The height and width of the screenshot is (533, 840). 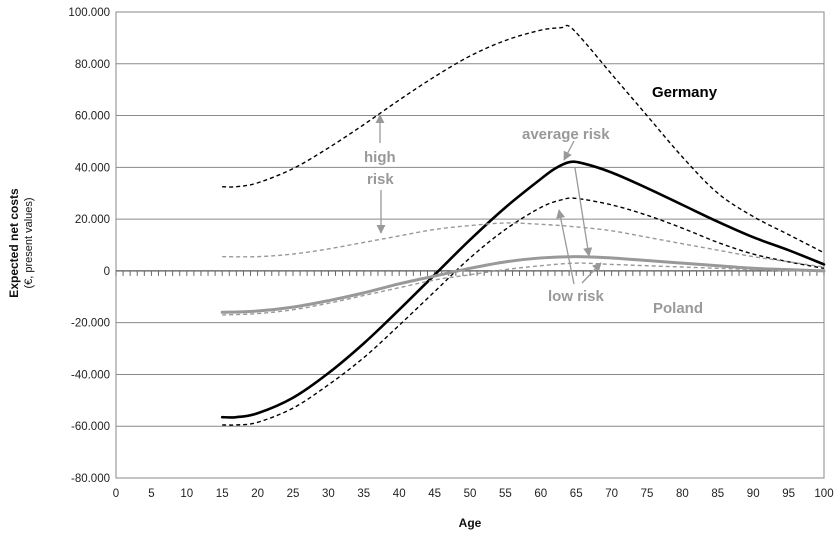 I want to click on y-tick-label: 0, so click(x=107, y=272).